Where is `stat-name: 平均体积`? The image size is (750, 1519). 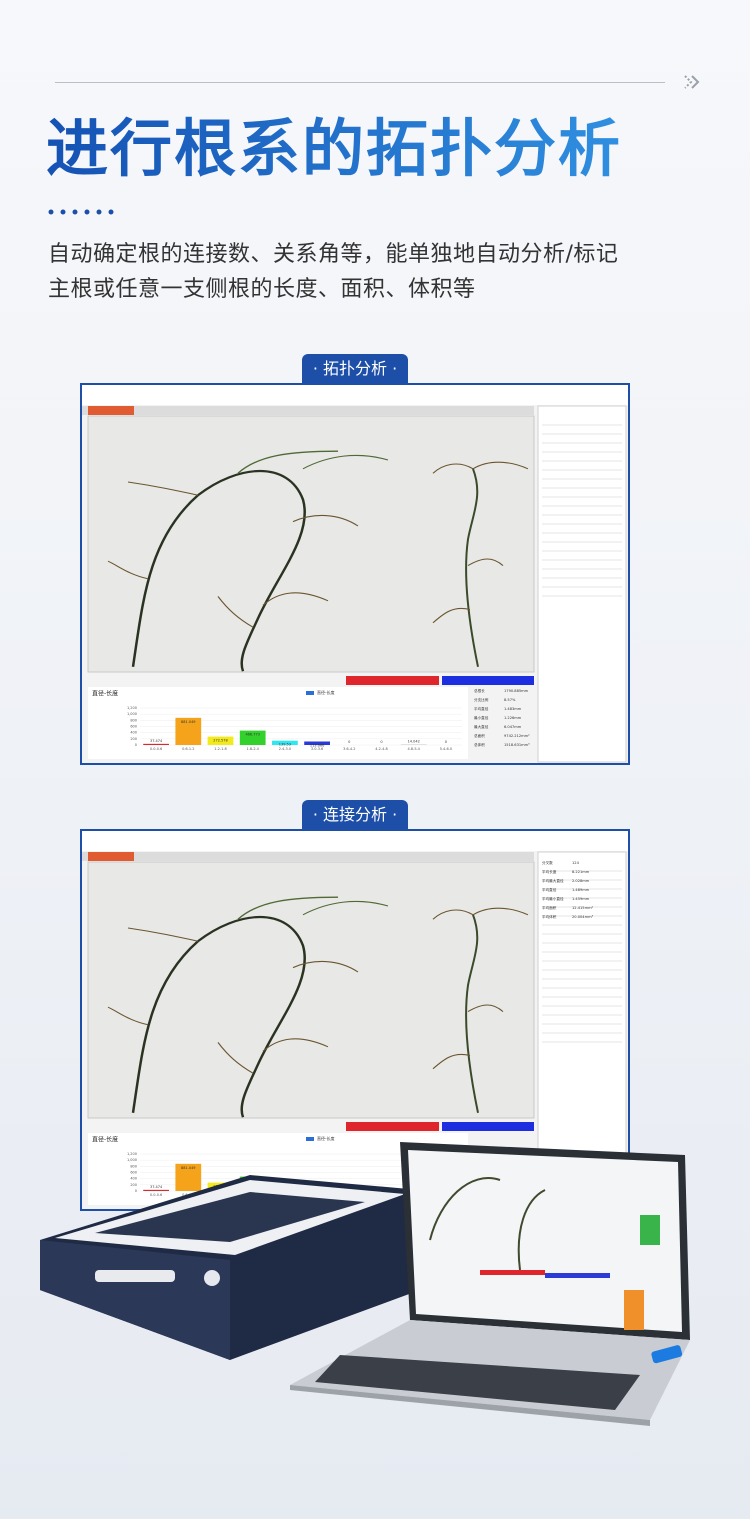
stat-name: 平均体积 is located at coordinates (549, 916).